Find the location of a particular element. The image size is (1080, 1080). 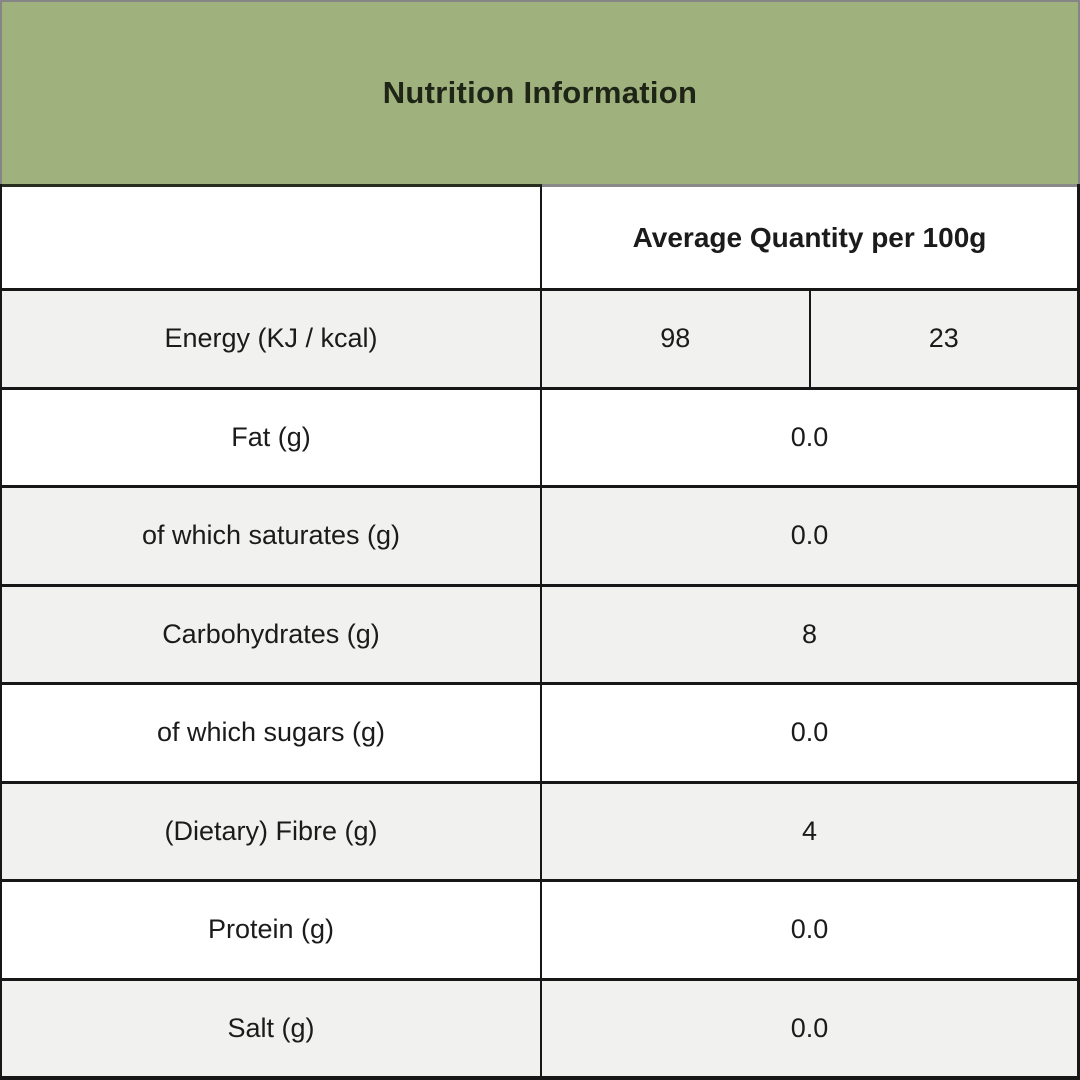

column-header-average-quantity: Average Quantity per 100g is located at coordinates (809, 236).